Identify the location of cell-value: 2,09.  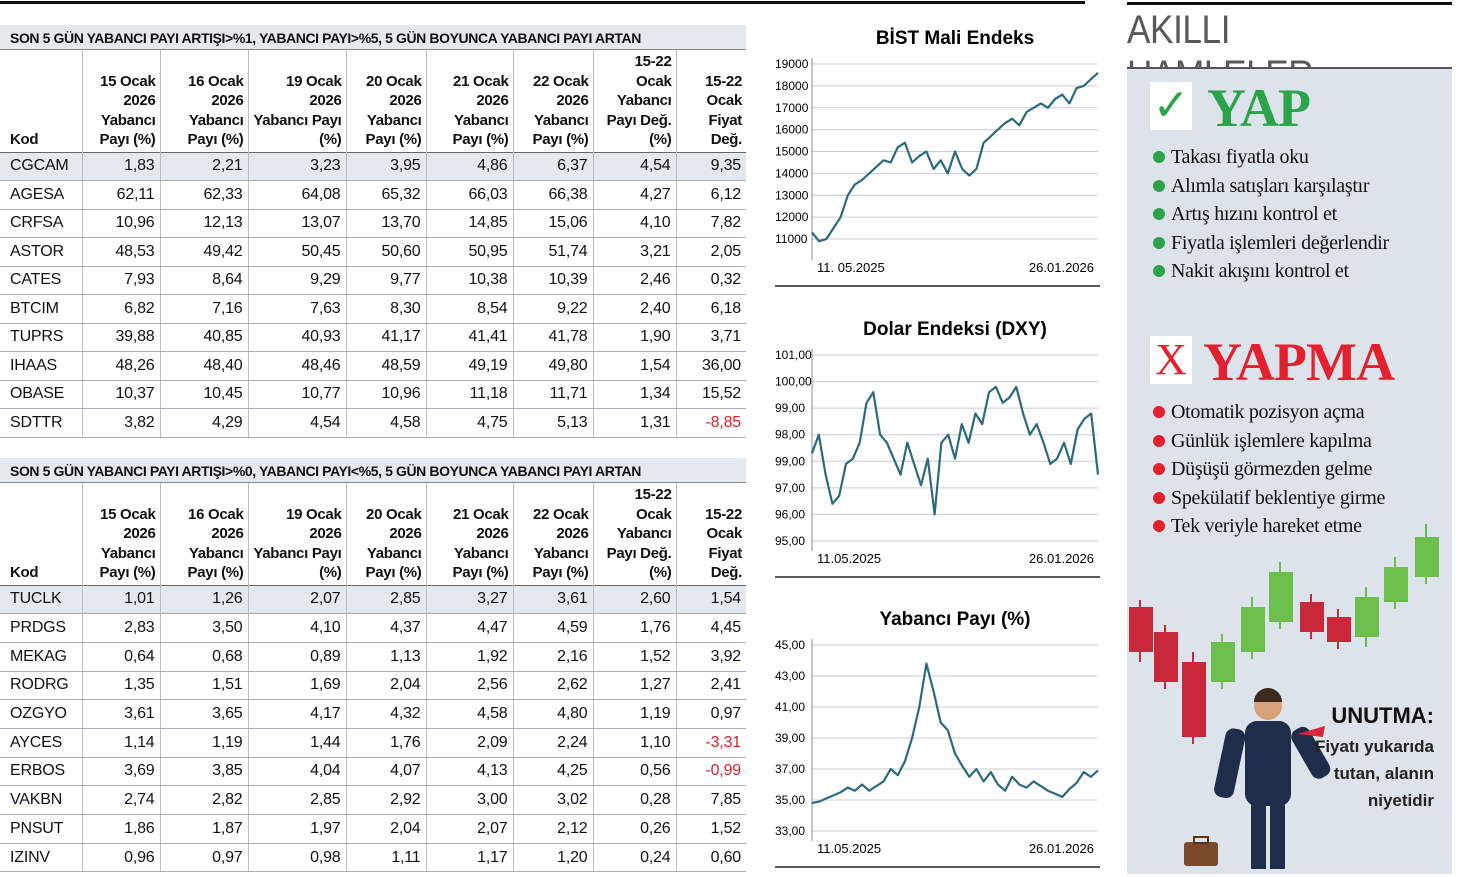
(469, 743).